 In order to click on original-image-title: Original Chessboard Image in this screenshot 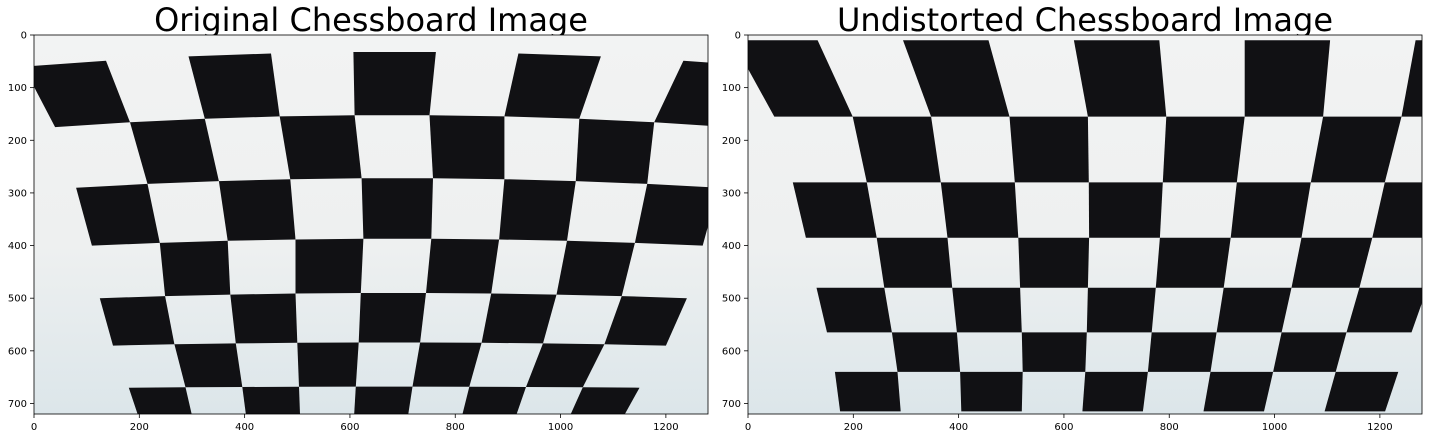, I will do `click(371, 20)`.